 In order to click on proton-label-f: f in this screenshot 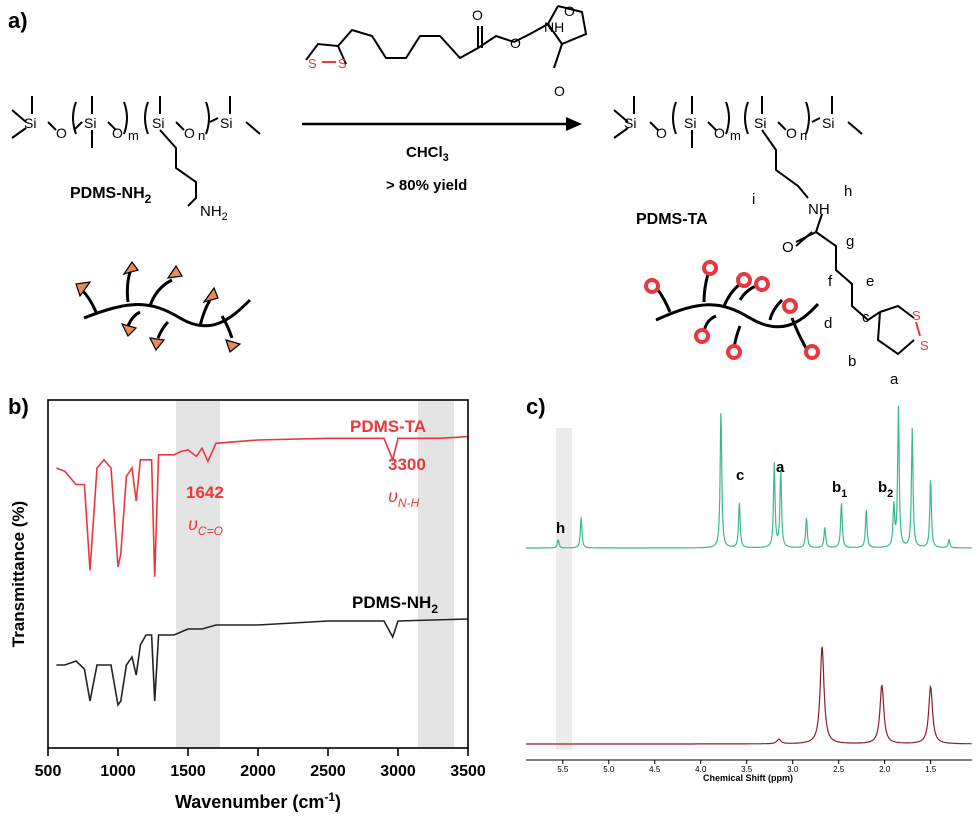, I will do `click(830, 281)`.